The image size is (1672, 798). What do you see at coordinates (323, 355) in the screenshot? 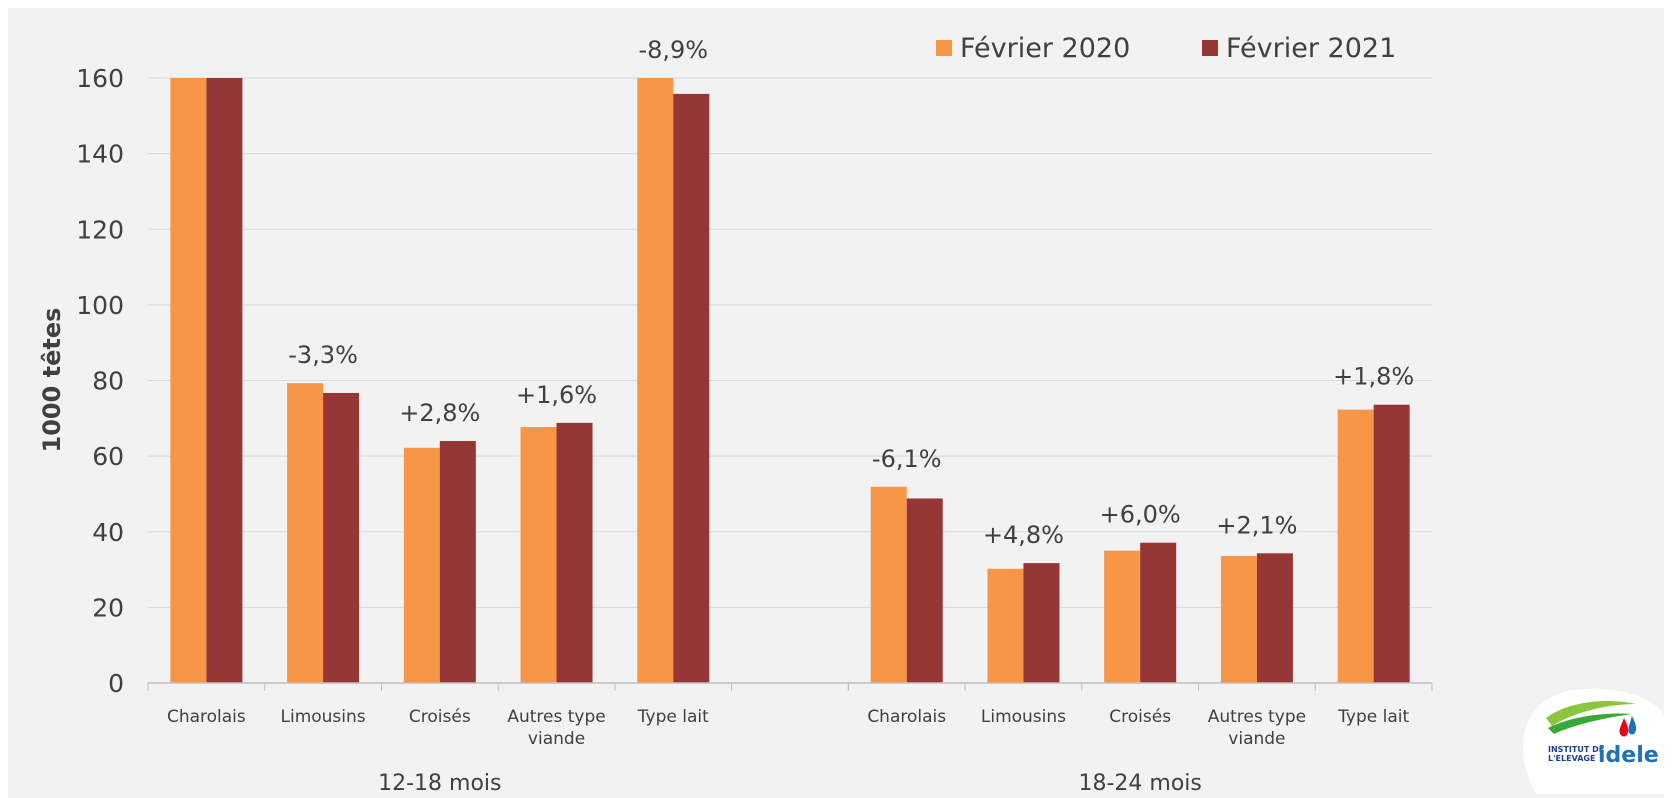
I see `change-label: -3,3%` at bounding box center [323, 355].